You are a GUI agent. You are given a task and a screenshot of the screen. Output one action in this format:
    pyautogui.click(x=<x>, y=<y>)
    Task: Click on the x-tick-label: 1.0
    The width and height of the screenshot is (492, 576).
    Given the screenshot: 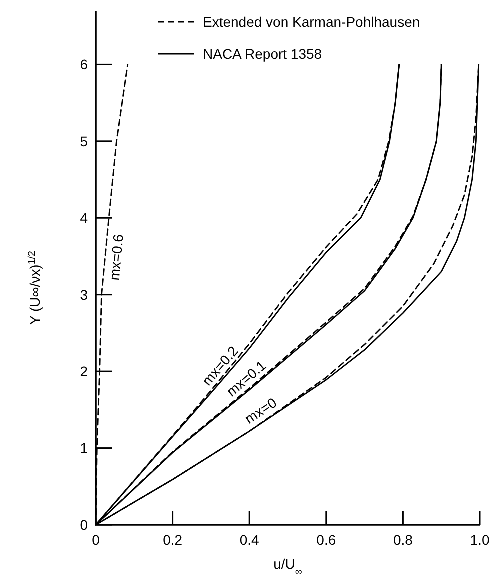 What is the action you would take?
    pyautogui.click(x=480, y=540)
    